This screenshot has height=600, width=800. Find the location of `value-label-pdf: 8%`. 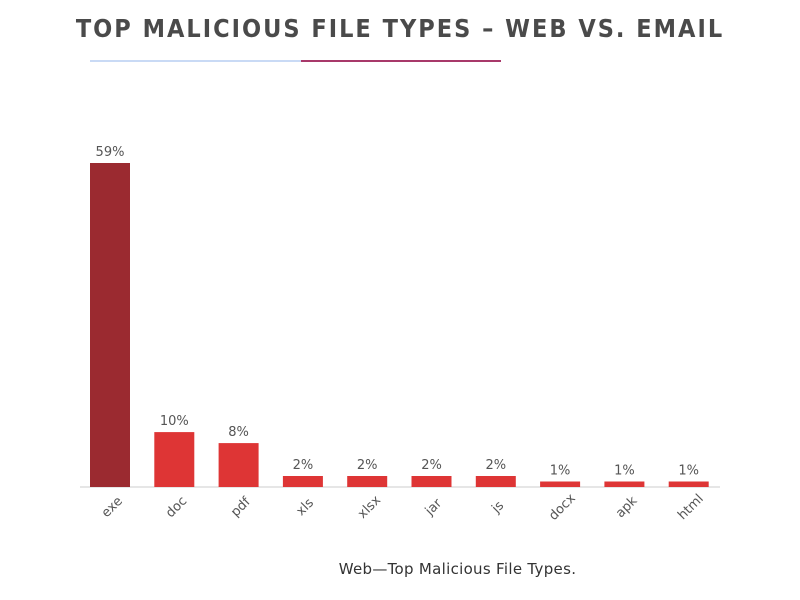

value-label-pdf: 8% is located at coordinates (238, 432).